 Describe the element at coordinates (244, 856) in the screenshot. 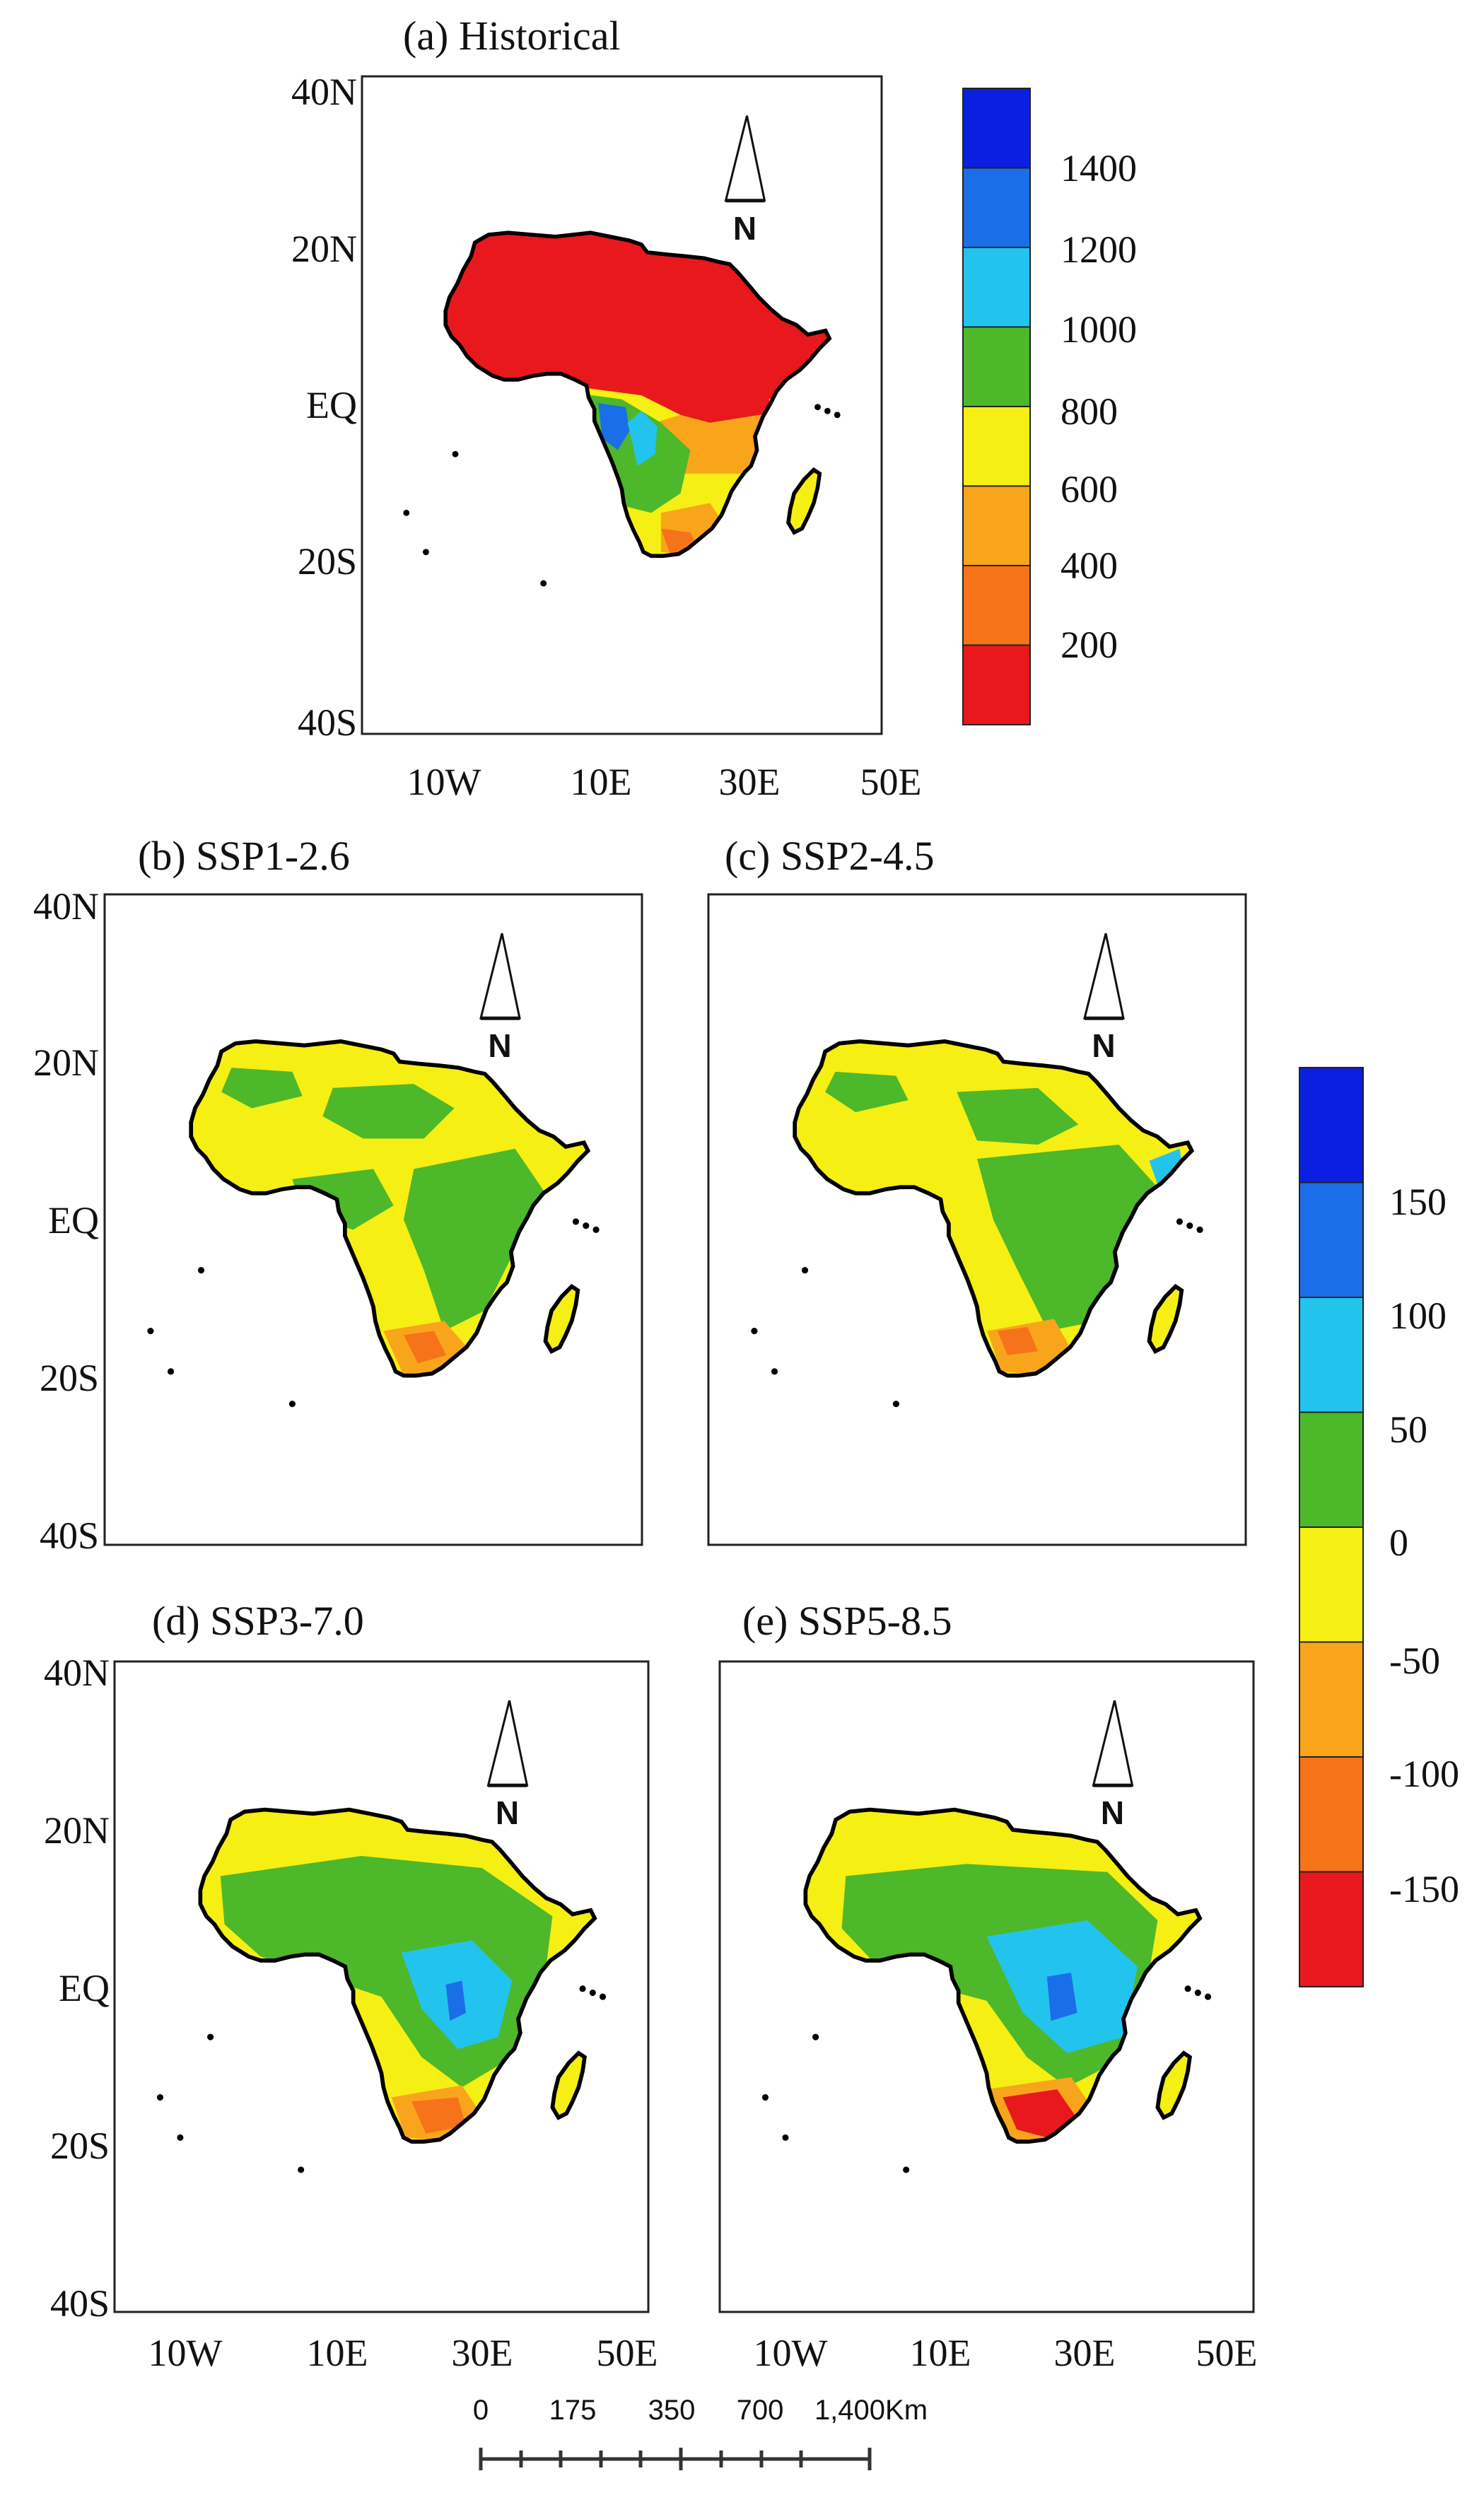

I see `panel-b-title: (b) SSP1-2.6` at that location.